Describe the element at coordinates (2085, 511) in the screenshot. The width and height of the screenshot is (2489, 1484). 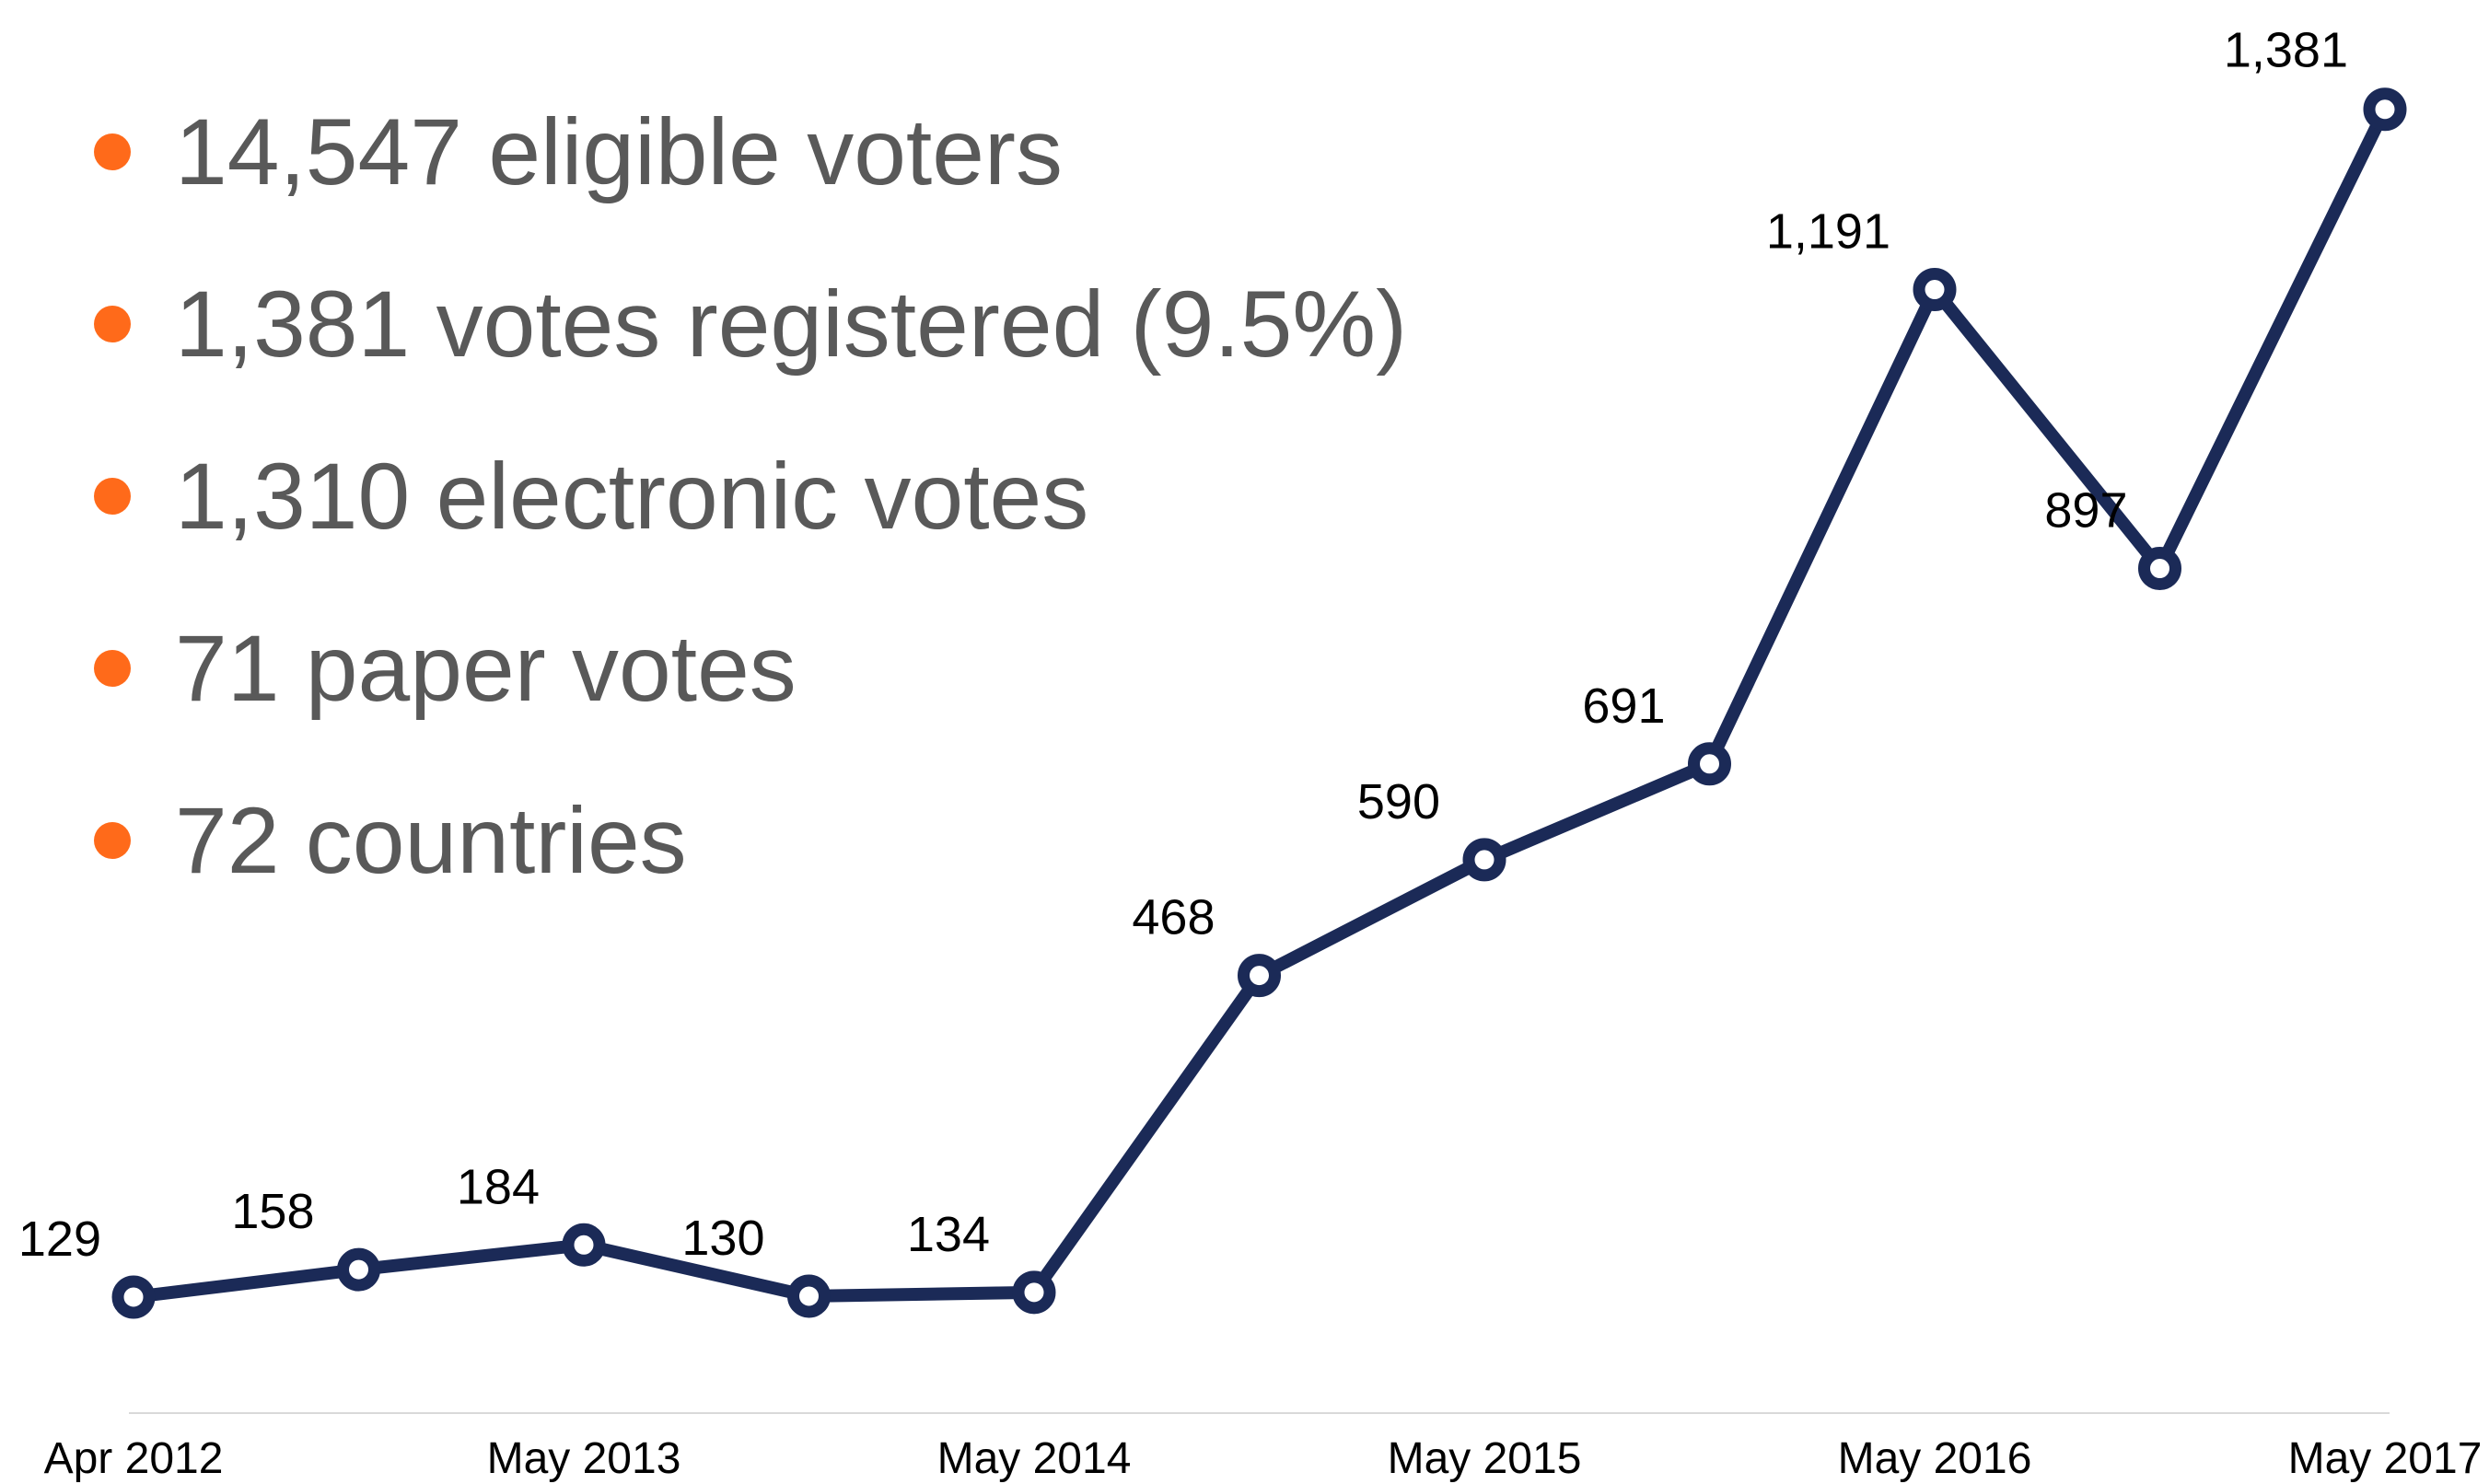
I see `data-label: 897` at that location.